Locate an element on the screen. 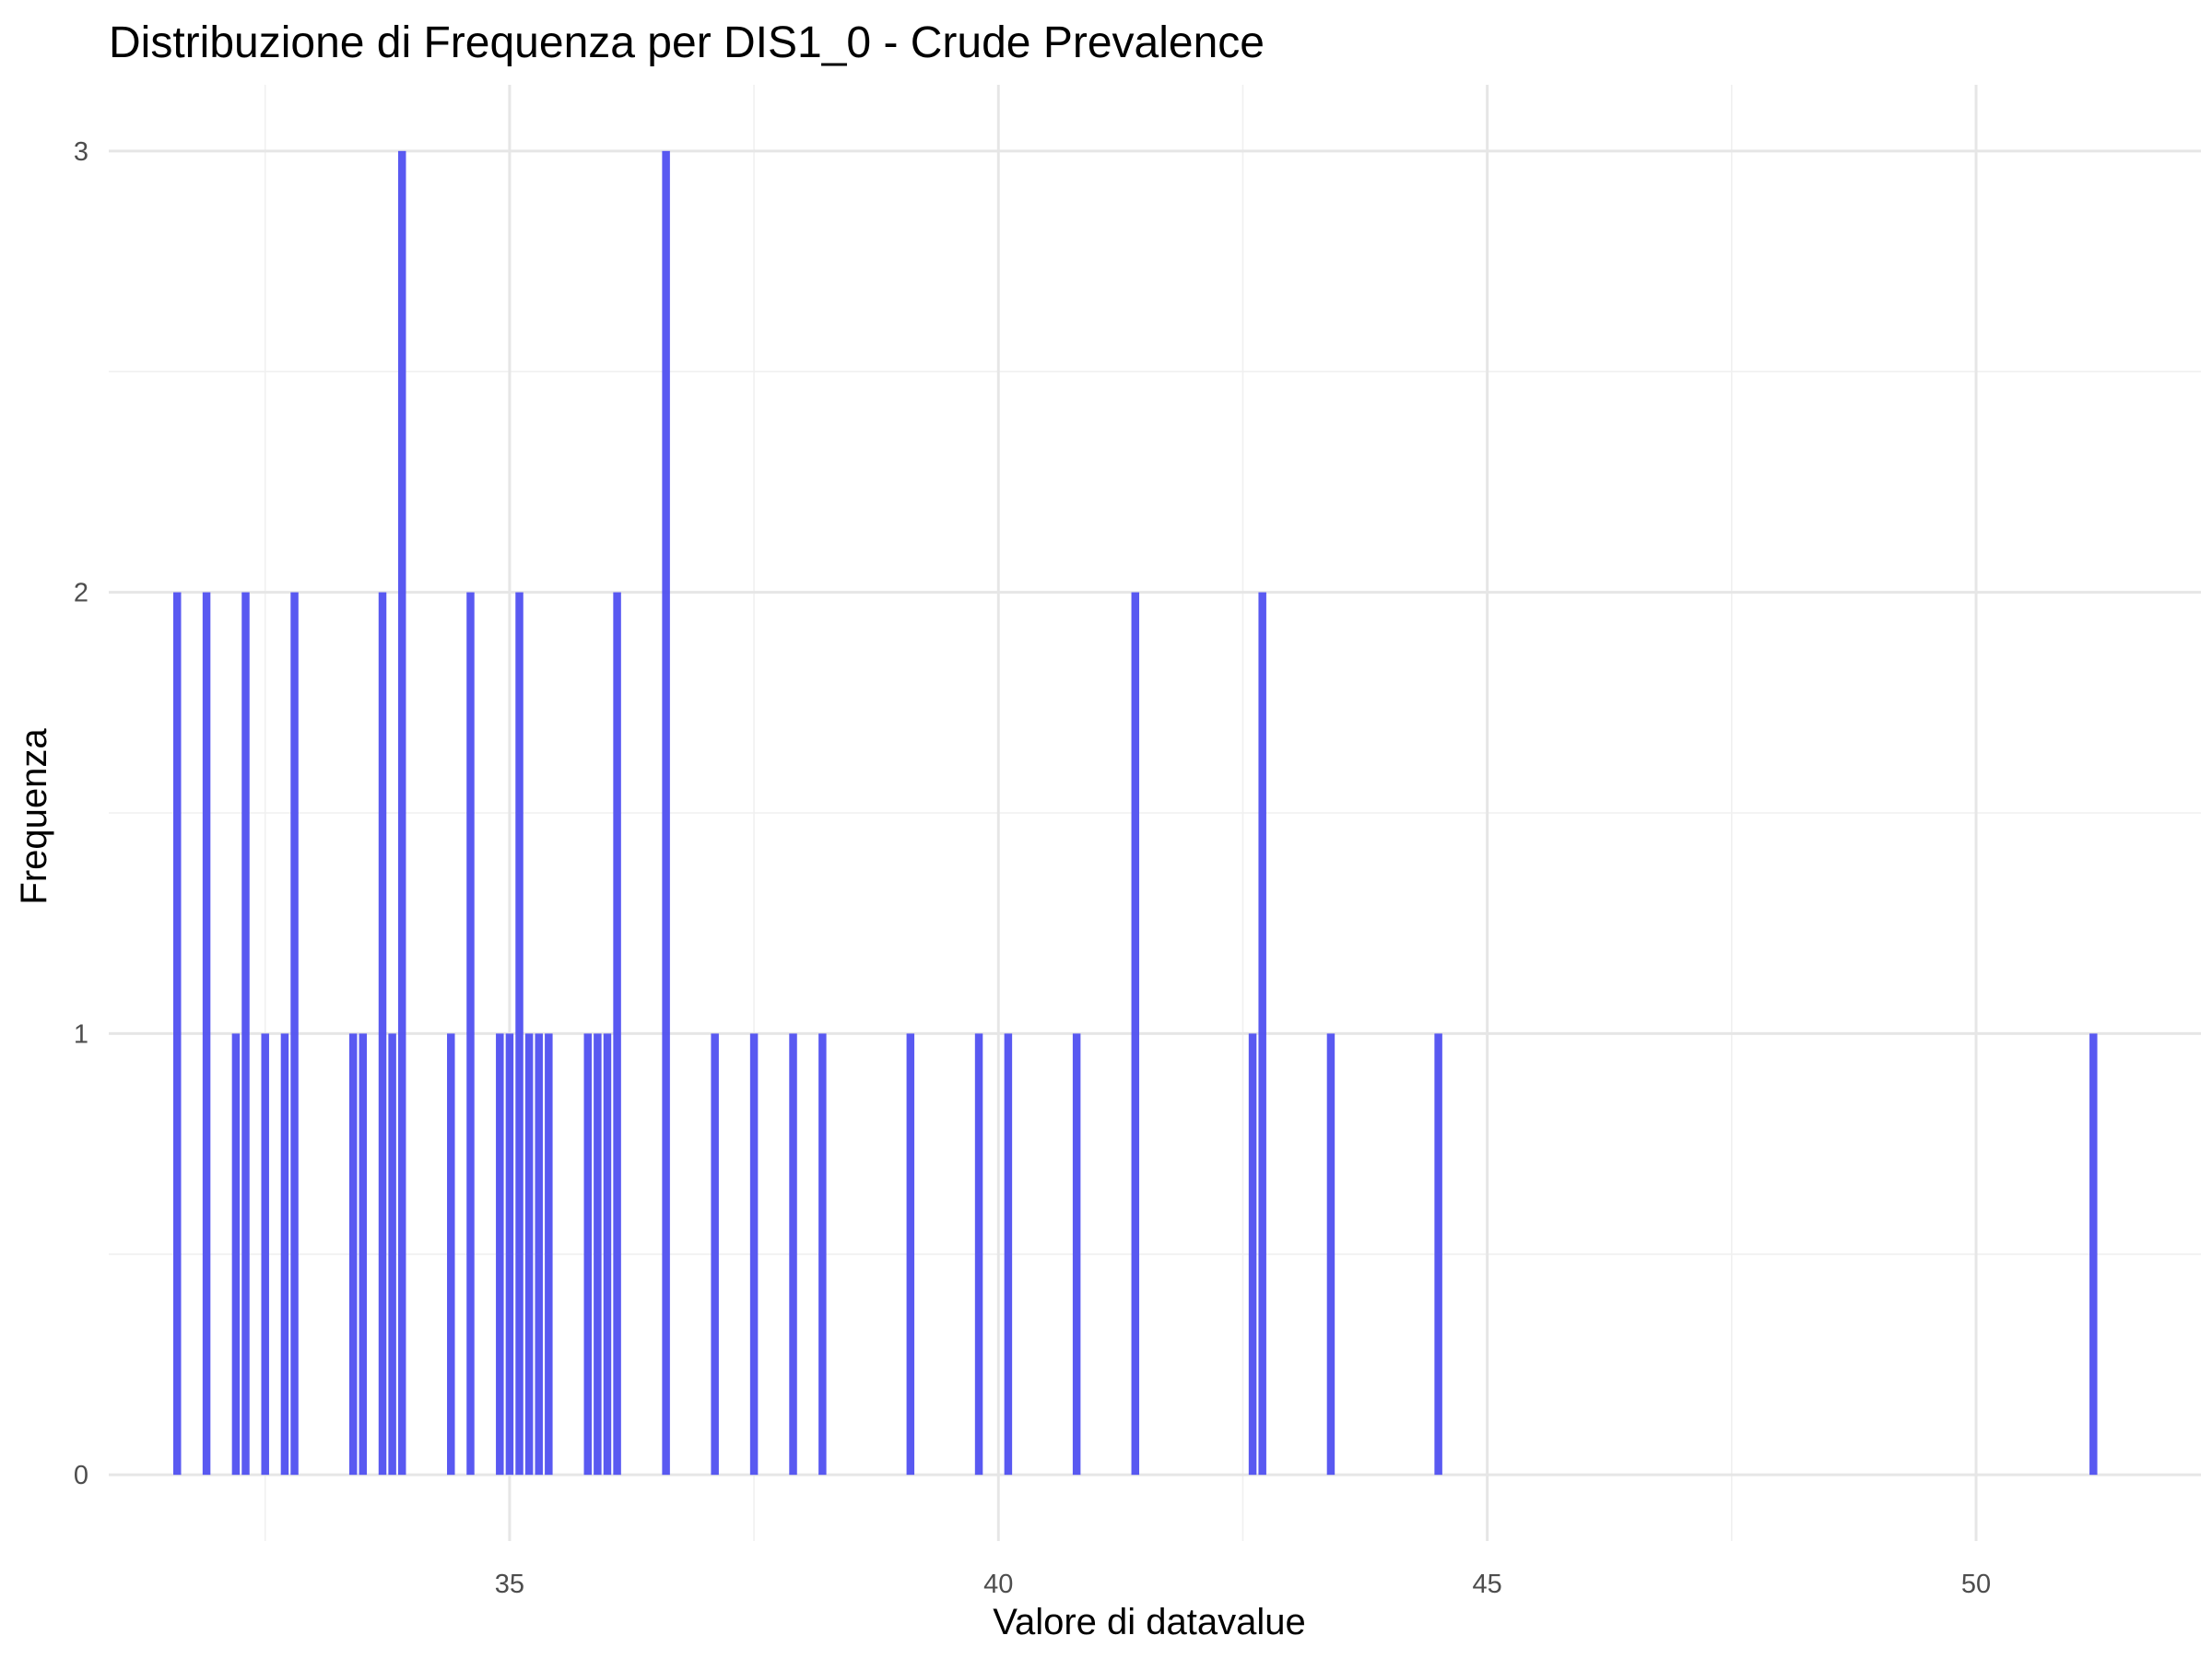 The image size is (2212, 1659). y-tick-label: 1 is located at coordinates (81, 1034).